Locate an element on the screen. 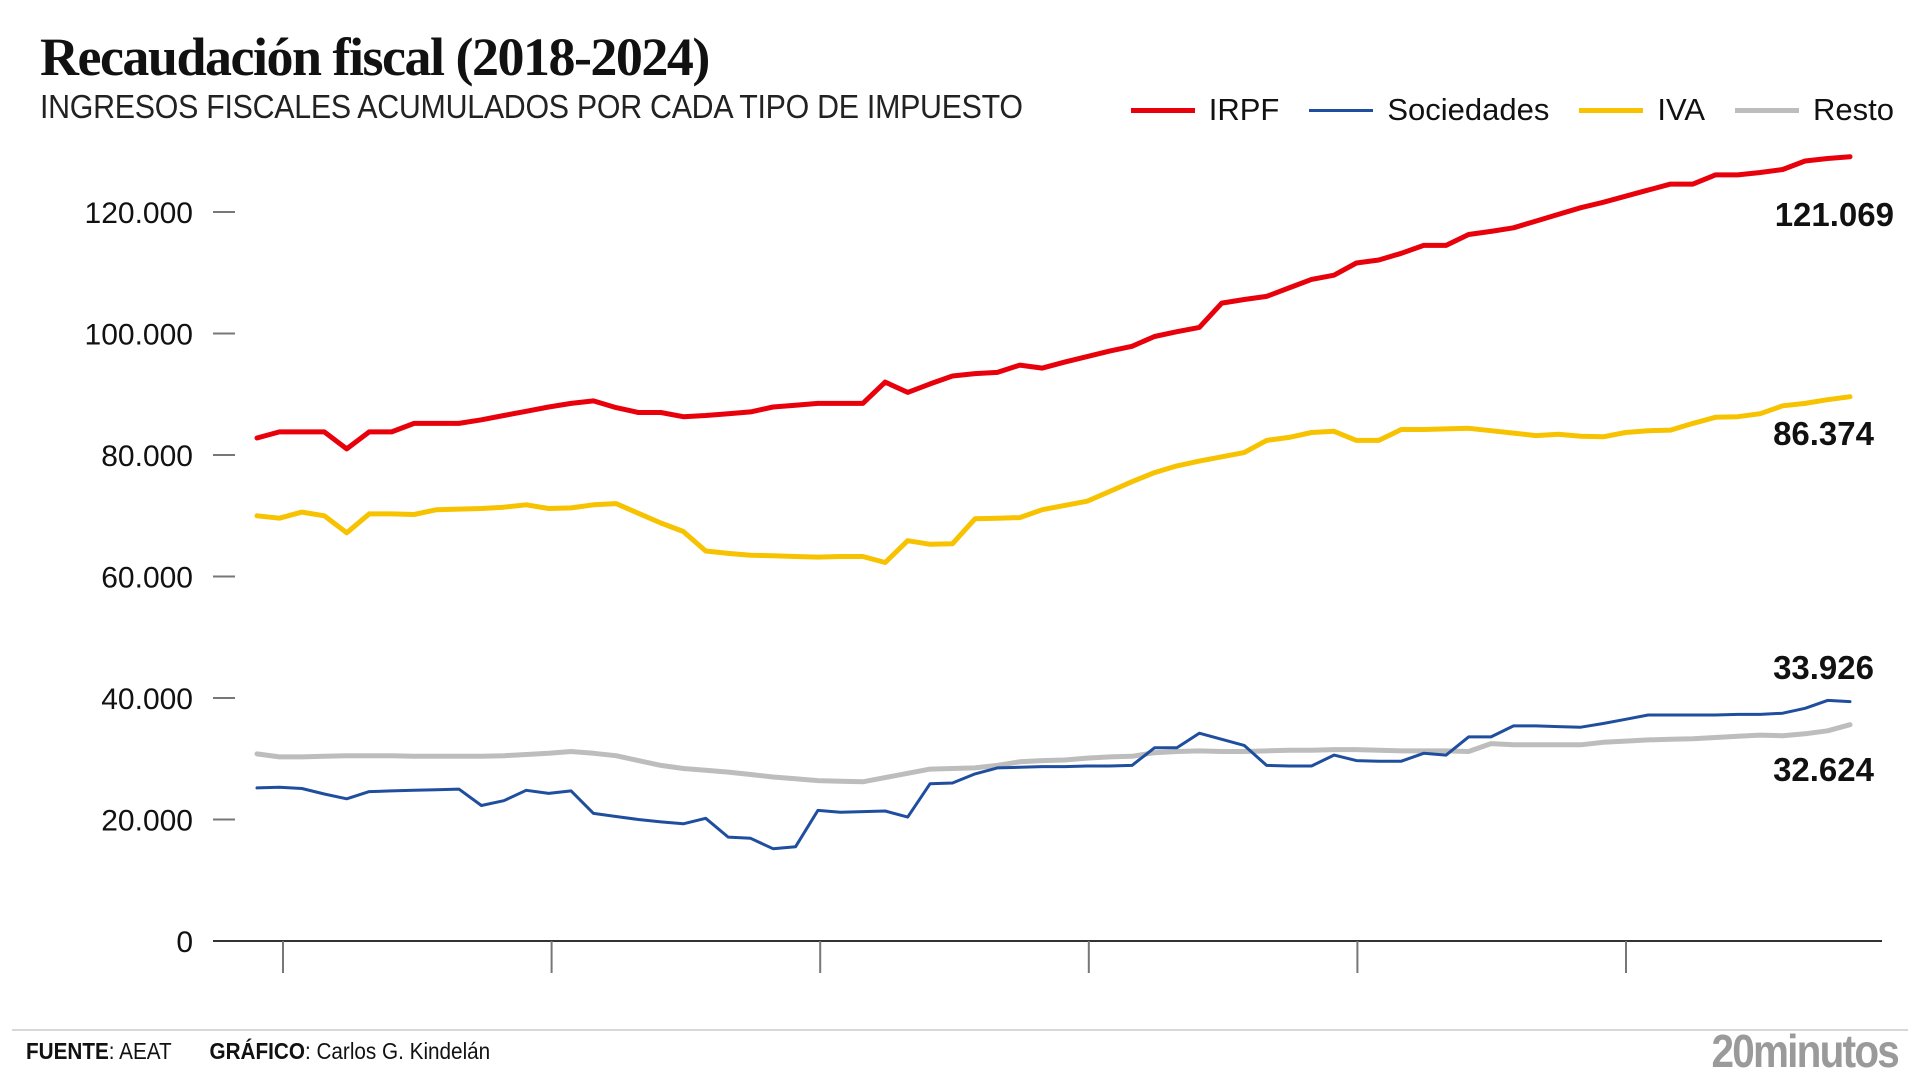 The image size is (1920, 1080). series-line-iva is located at coordinates (1053, 479).